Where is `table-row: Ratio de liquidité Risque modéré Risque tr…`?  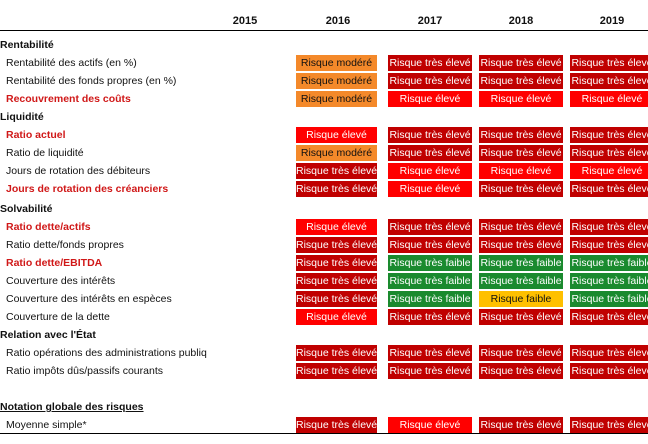 table-row: Ratio de liquidité Risque modéré Risque tr… is located at coordinates (324, 153).